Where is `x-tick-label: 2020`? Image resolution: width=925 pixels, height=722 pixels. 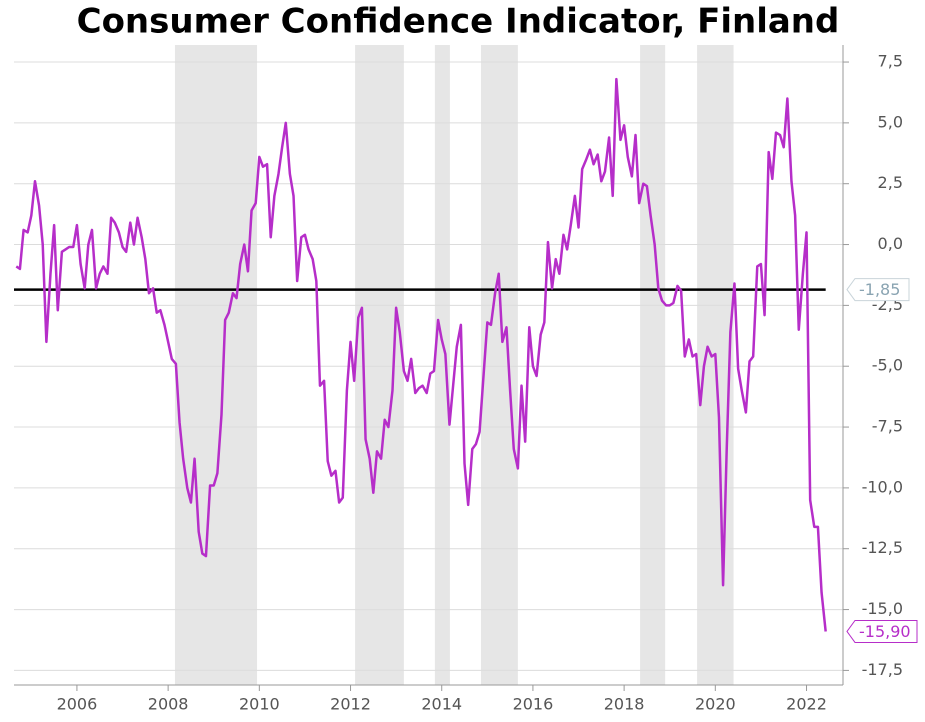
x-tick-label: 2020 is located at coordinates (715, 704).